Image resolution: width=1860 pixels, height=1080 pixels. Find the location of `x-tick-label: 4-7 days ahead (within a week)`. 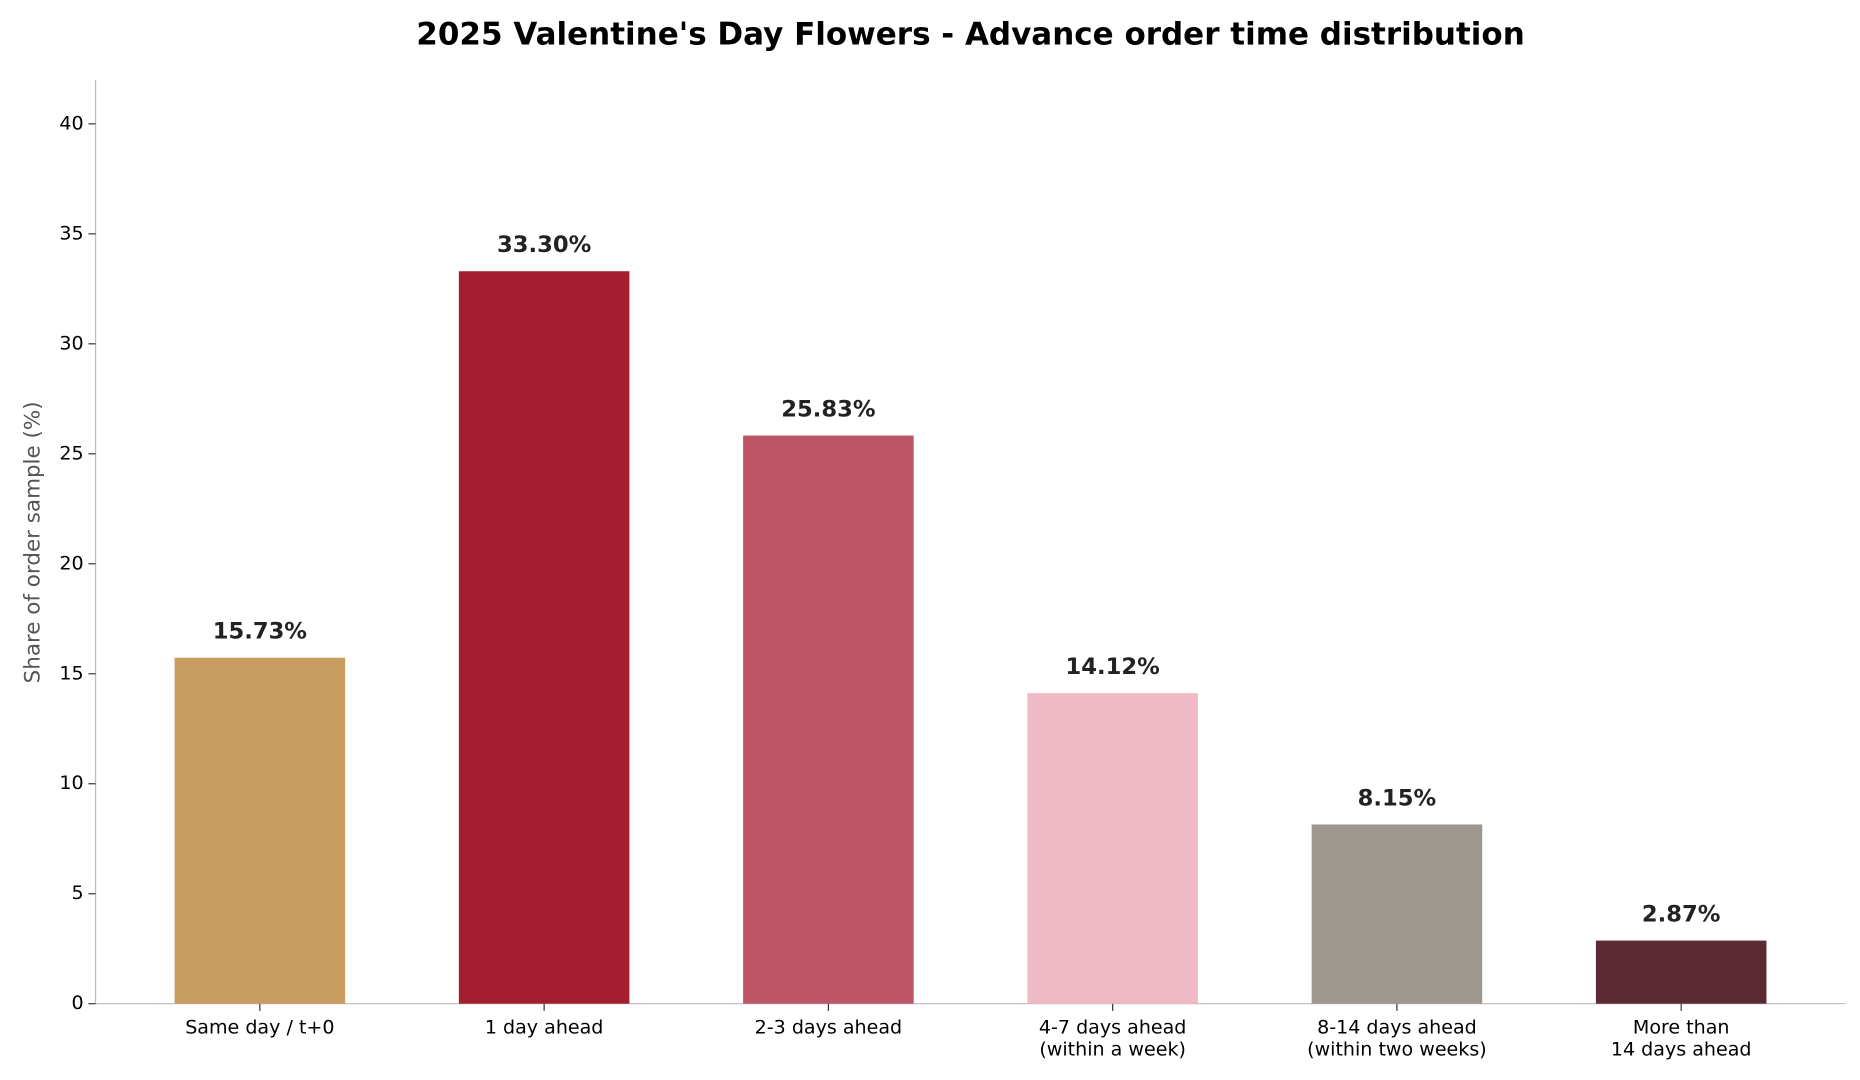

x-tick-label: 4-7 days ahead (within a week) is located at coordinates (1113, 1039).